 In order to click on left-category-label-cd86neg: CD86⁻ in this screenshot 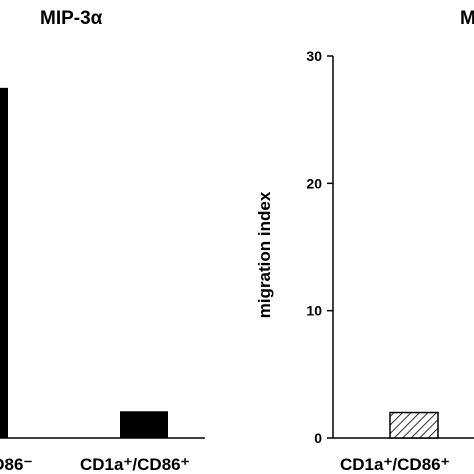, I will do `click(16, 464)`.